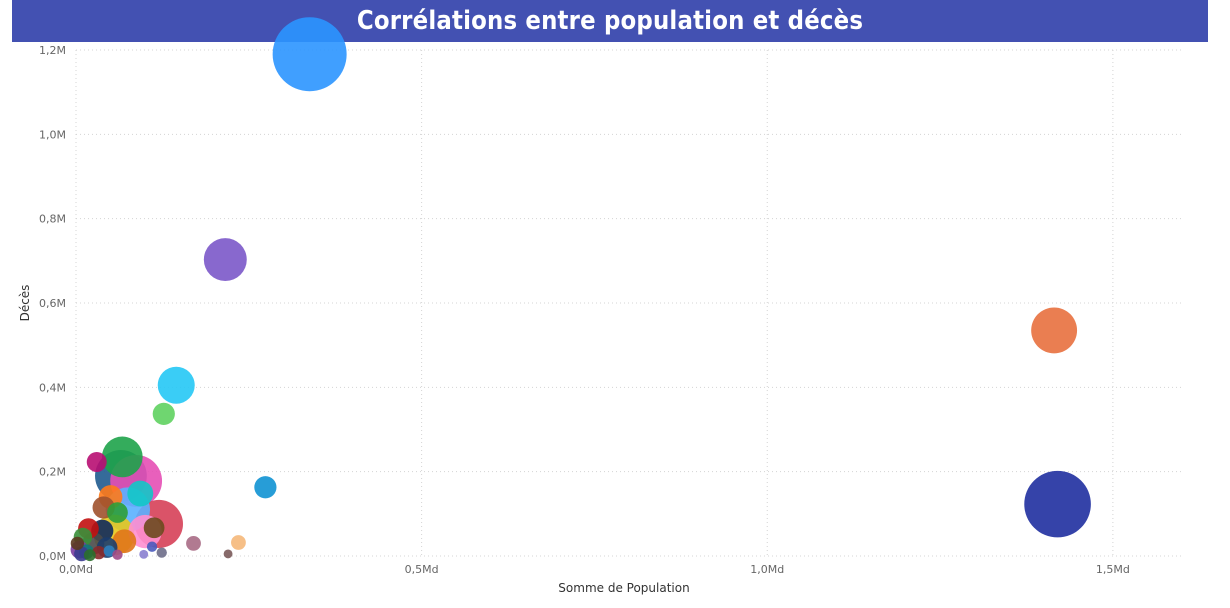 The image size is (1230, 608). Describe the element at coordinates (52, 50) in the screenshot. I see `y-tick-label-6: 1,2M` at that location.